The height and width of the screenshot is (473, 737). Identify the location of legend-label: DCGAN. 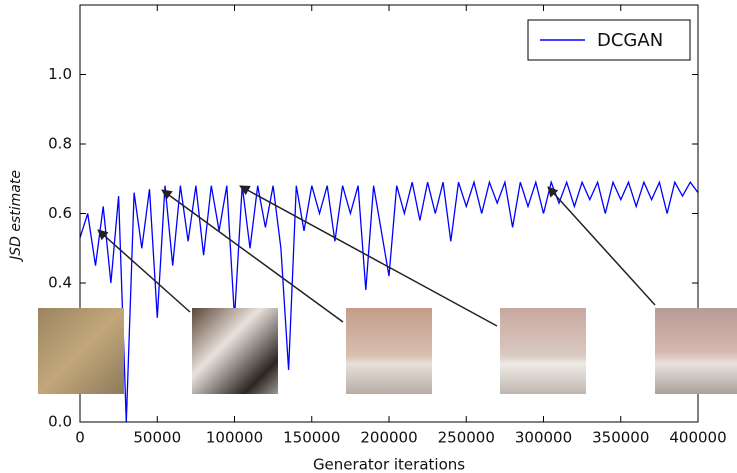
(630, 40).